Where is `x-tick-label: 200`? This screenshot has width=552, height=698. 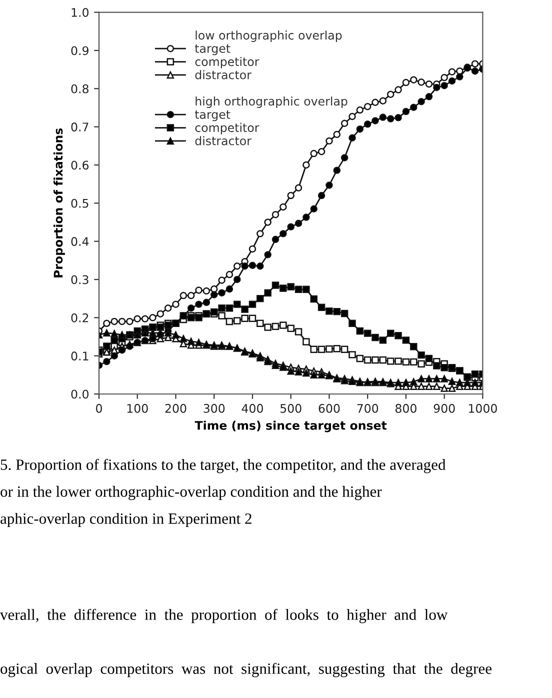
x-tick-label: 200 is located at coordinates (175, 408).